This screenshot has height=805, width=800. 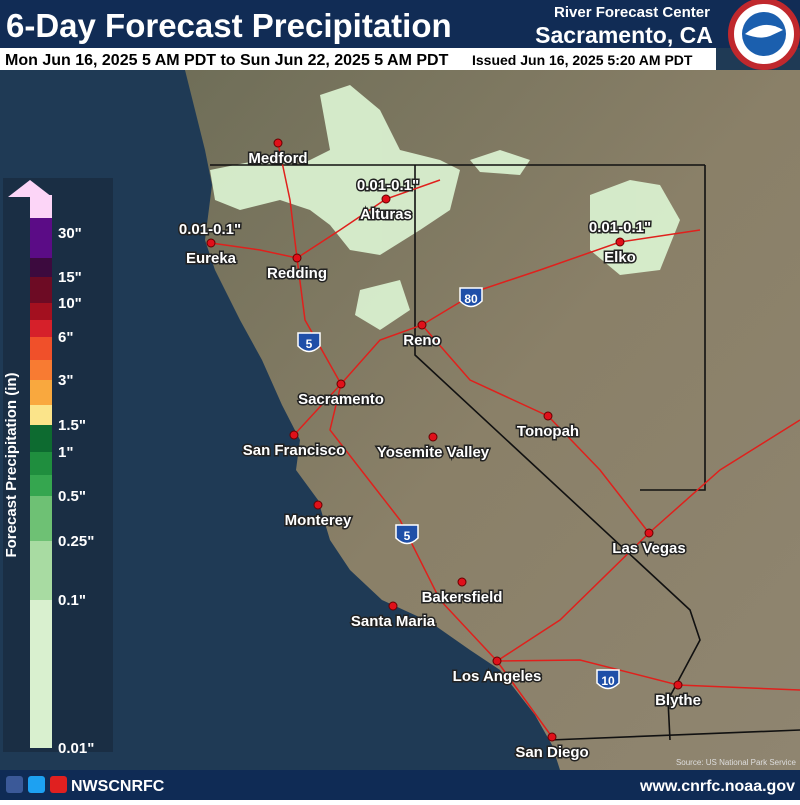 What do you see at coordinates (72, 496) in the screenshot?
I see `legend-label: 0.5"` at bounding box center [72, 496].